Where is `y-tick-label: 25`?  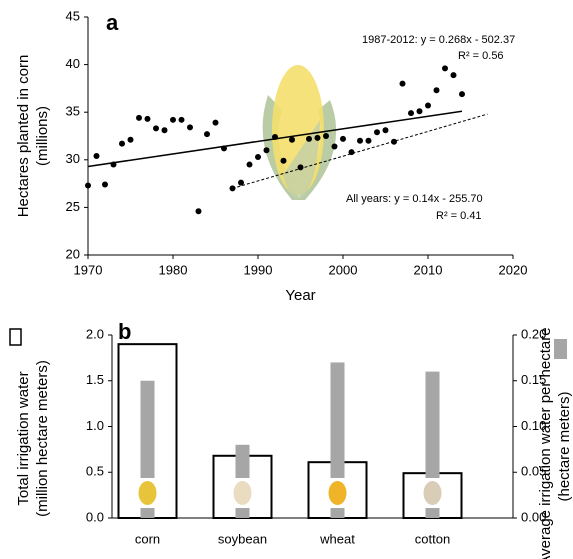
y-tick-label: 25 is located at coordinates (73, 206).